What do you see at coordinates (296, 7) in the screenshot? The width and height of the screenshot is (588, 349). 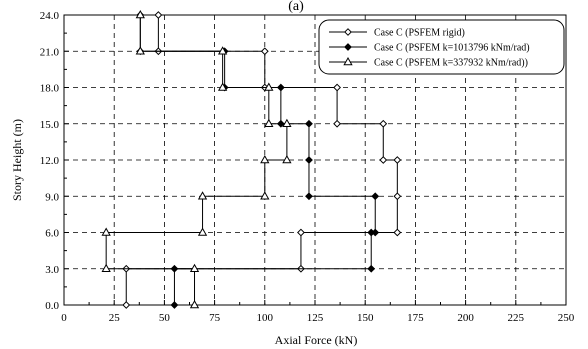 I see `chart-title: (a)` at bounding box center [296, 7].